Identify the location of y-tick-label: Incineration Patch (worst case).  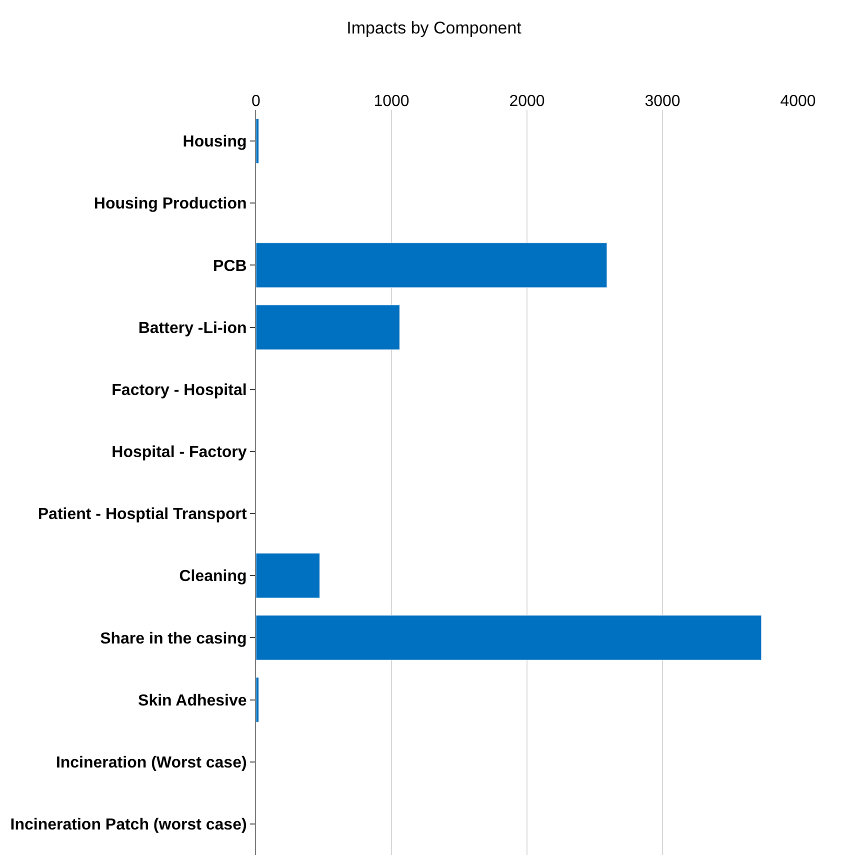
(128, 825).